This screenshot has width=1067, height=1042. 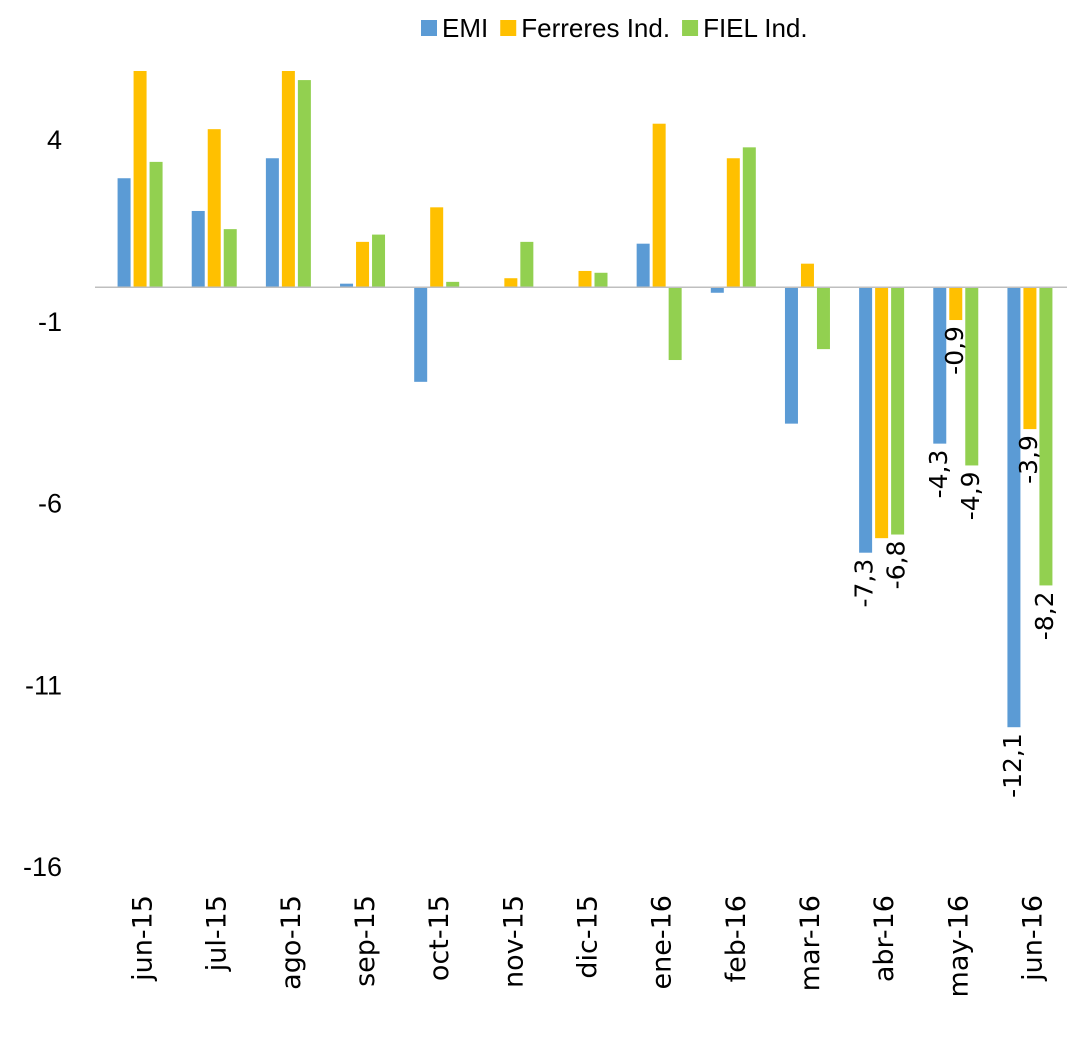 What do you see at coordinates (1012, 765) in the screenshot?
I see `value-label: -12,1` at bounding box center [1012, 765].